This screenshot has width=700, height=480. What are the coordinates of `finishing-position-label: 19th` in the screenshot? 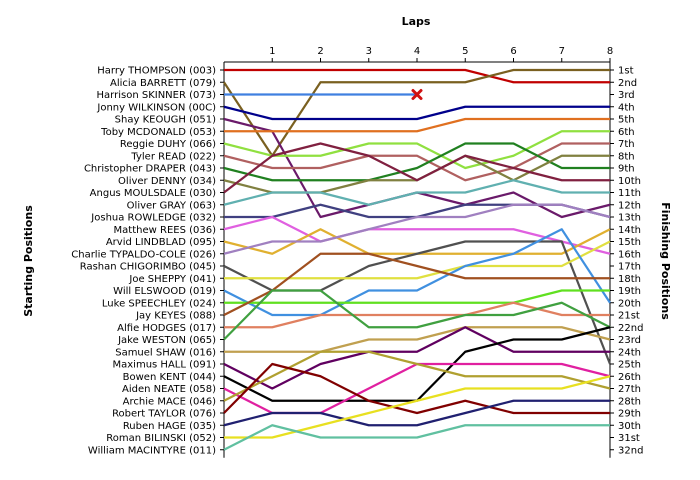 It's located at (629, 291).